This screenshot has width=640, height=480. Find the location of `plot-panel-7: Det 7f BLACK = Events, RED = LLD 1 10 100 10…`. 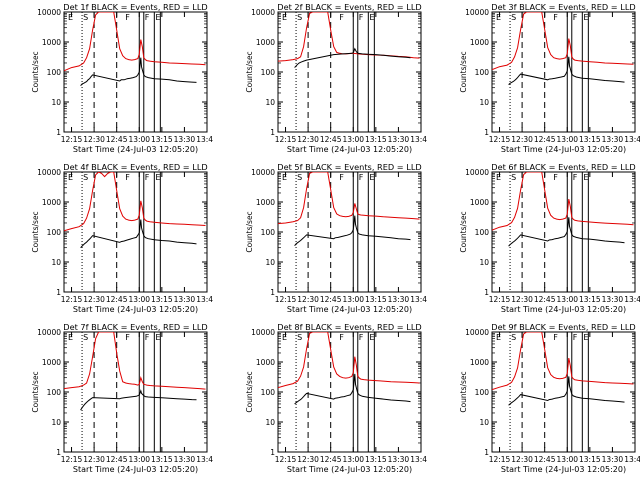

plot-panel-7: Det 7f BLACK = Events, RED = LLD 1 10 100 10… is located at coordinates (122, 398).